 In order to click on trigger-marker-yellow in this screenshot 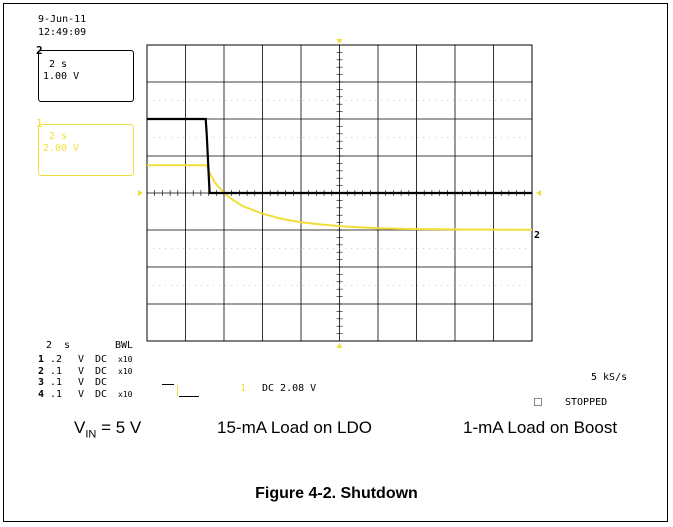, I will do `click(177, 390)`.